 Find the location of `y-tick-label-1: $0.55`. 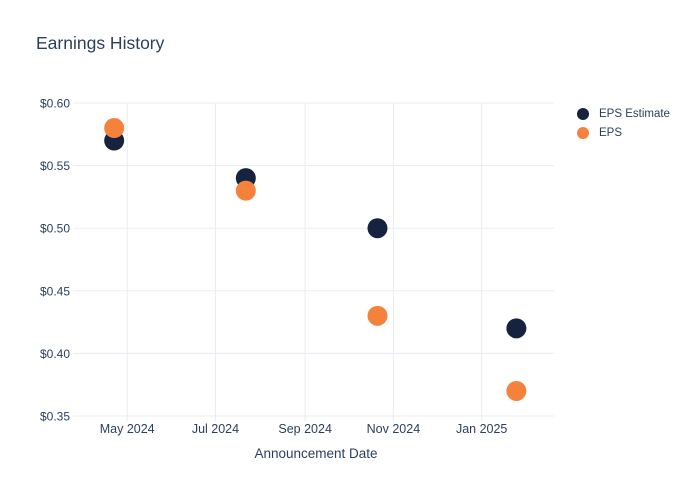

y-tick-label-1: $0.55 is located at coordinates (55, 166).